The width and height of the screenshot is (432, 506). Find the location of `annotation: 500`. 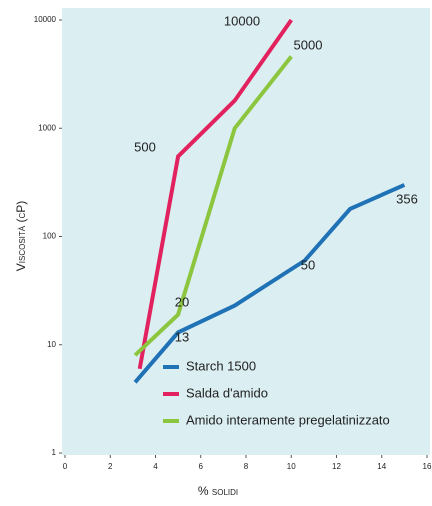

annotation: 500 is located at coordinates (145, 146).